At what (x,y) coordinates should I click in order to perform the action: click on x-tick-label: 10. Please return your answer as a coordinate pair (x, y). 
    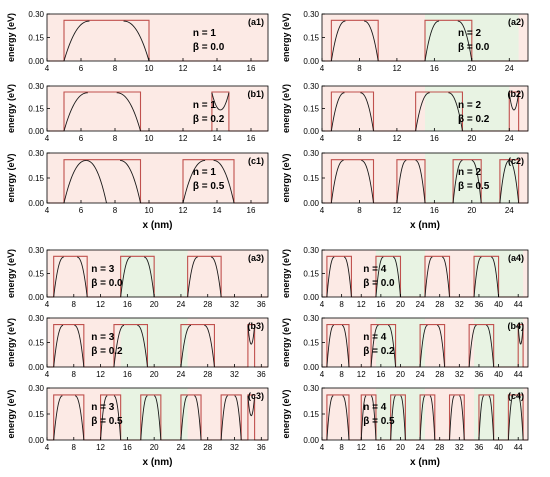
    Looking at the image, I should click on (149, 68).